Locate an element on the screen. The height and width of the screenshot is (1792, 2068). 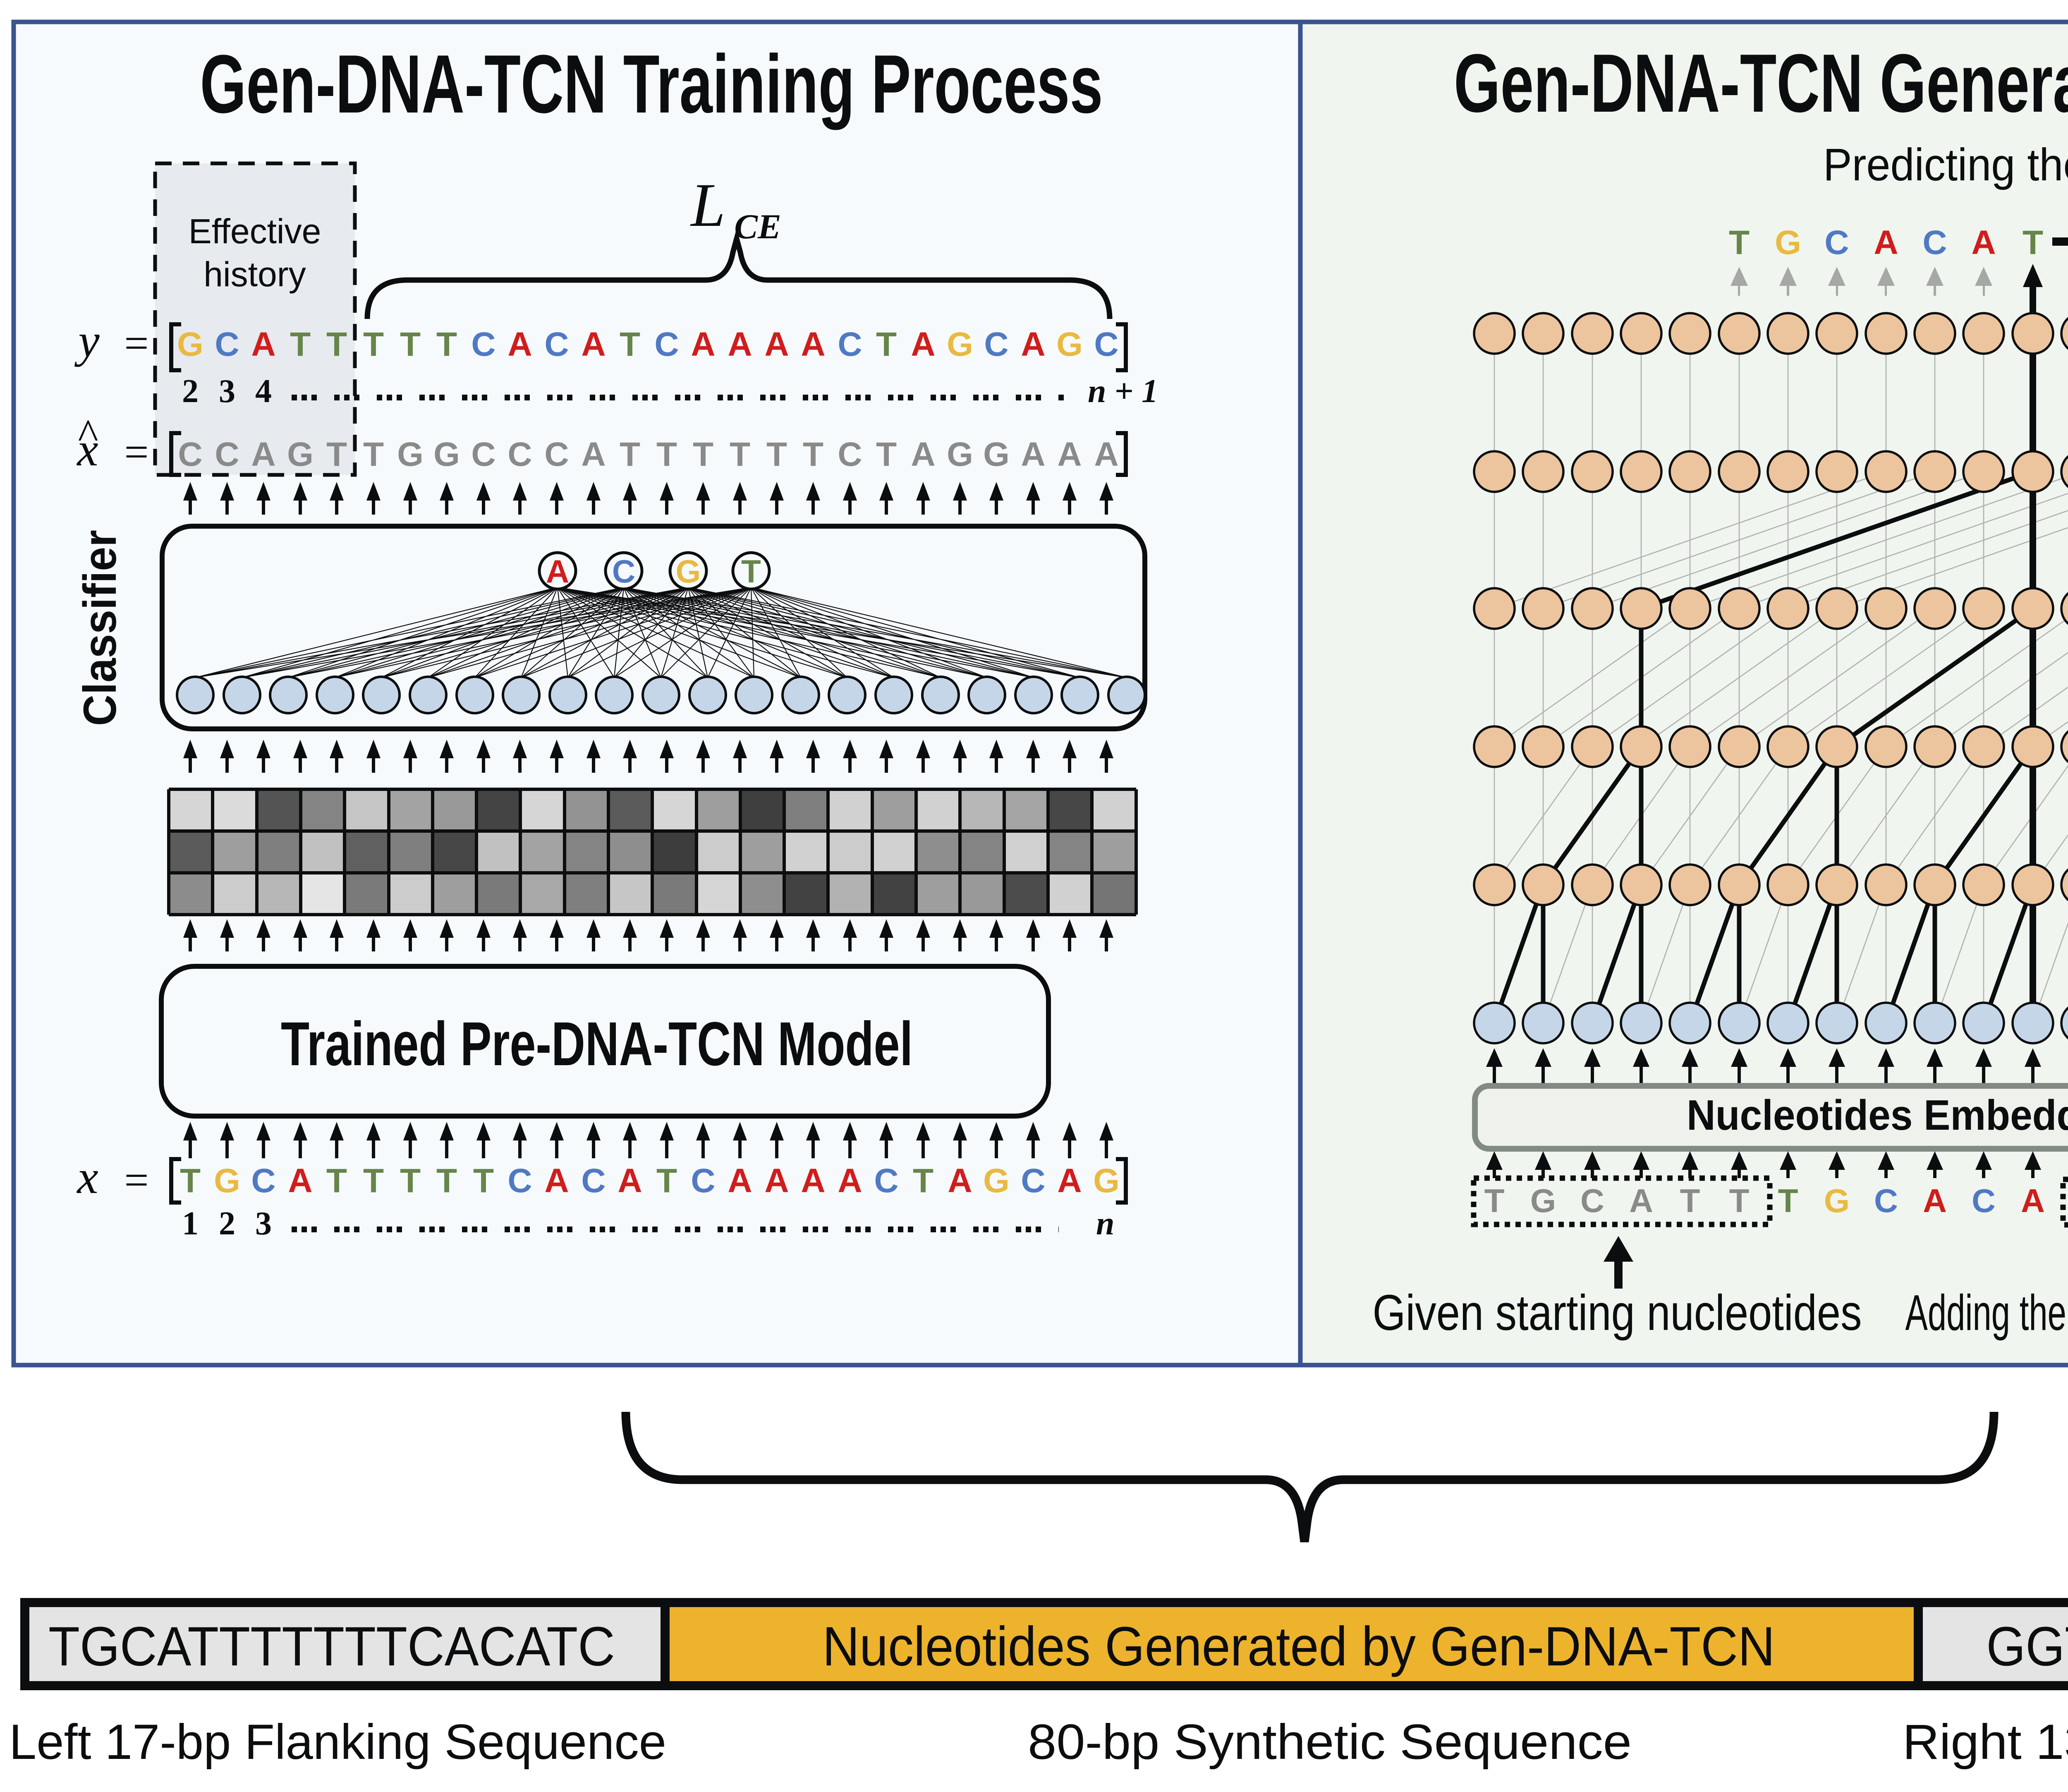
svg-text: 3 is located at coordinates (263, 1223).